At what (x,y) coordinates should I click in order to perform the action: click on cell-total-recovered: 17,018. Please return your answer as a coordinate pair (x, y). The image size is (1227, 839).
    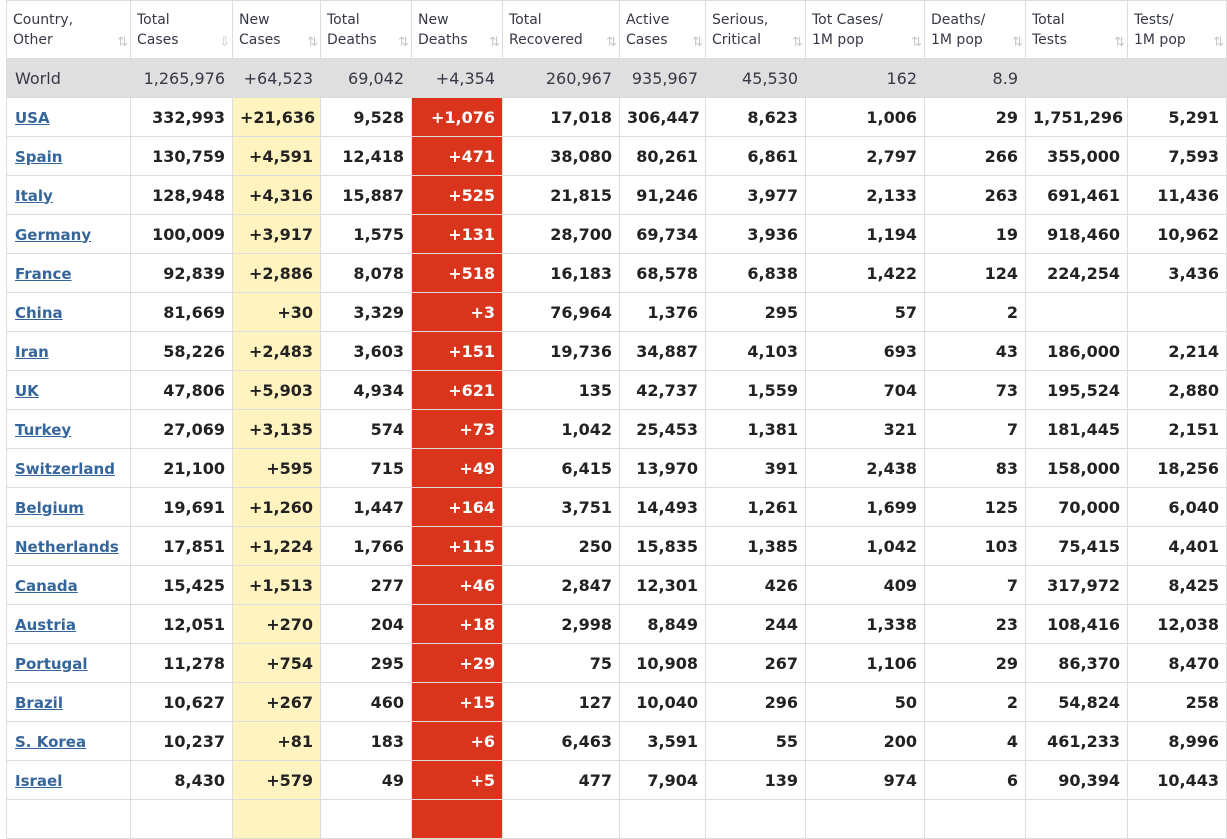
    Looking at the image, I should click on (561, 117).